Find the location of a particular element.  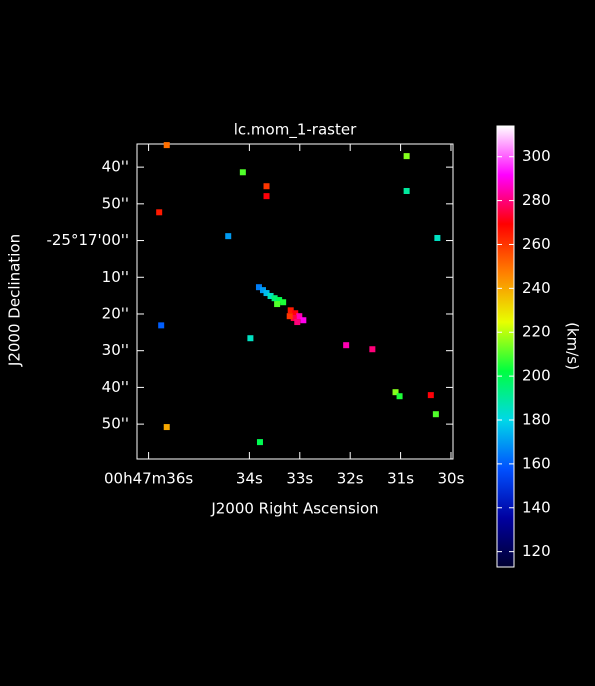

chart-title: lc.mom_1-raster is located at coordinates (295, 130).